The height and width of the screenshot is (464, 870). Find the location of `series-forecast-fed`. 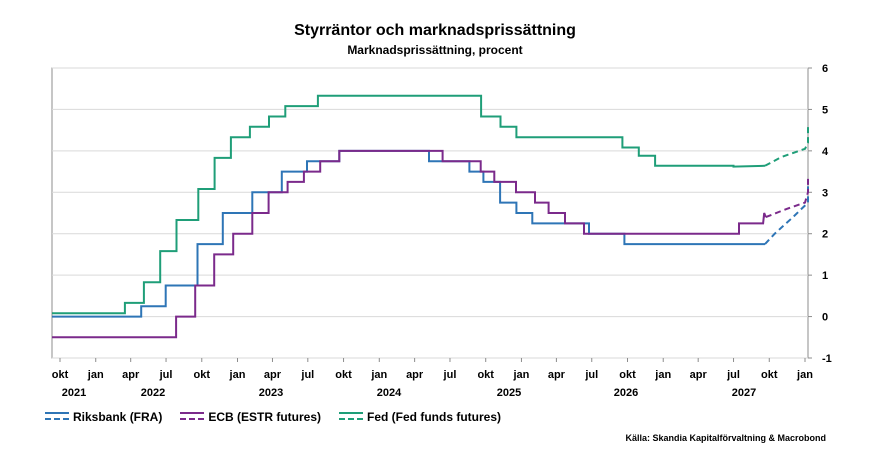

series-forecast-fed is located at coordinates (786, 146).